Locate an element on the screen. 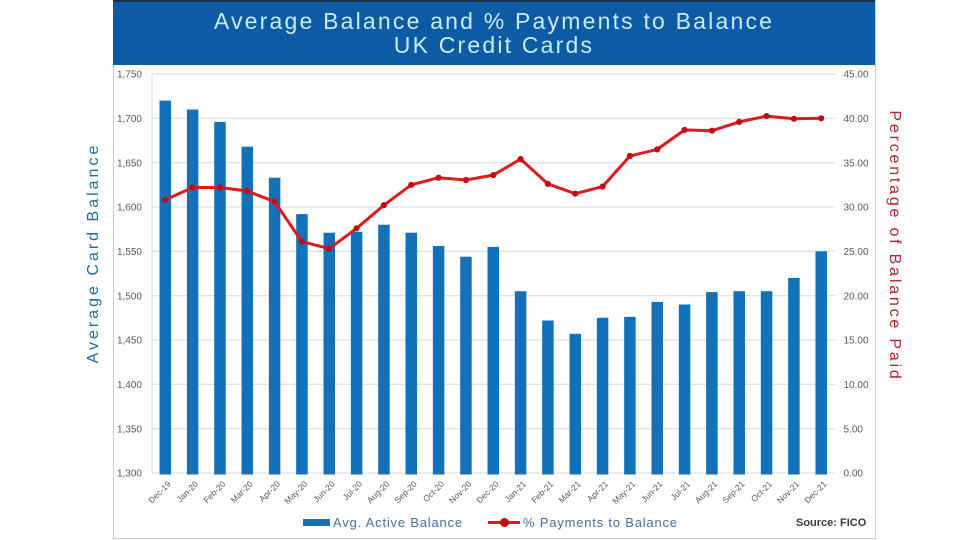 Image resolution: width=960 pixels, height=540 pixels. svg-text: 1,500 is located at coordinates (129, 296).